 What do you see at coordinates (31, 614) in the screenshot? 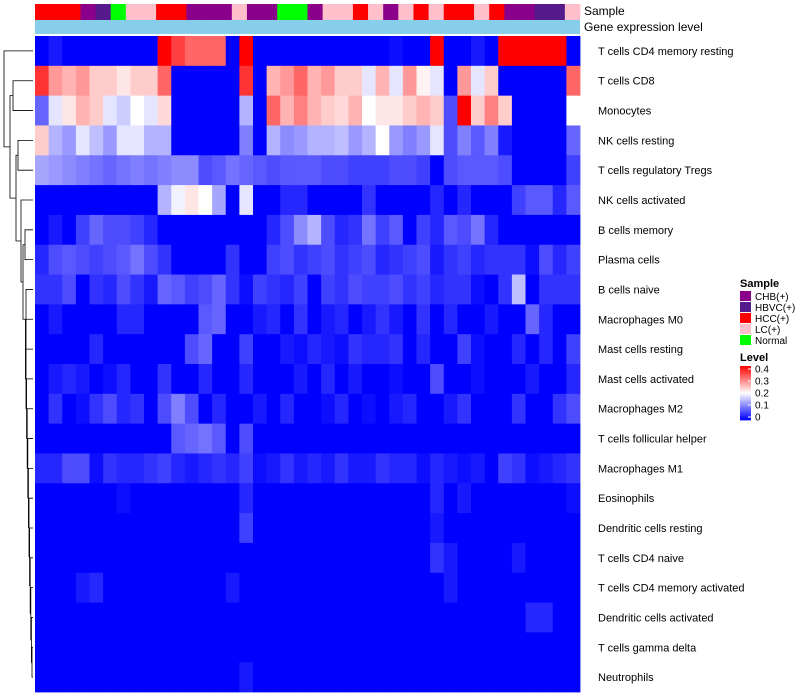
I see `dendrogram-branch` at bounding box center [31, 614].